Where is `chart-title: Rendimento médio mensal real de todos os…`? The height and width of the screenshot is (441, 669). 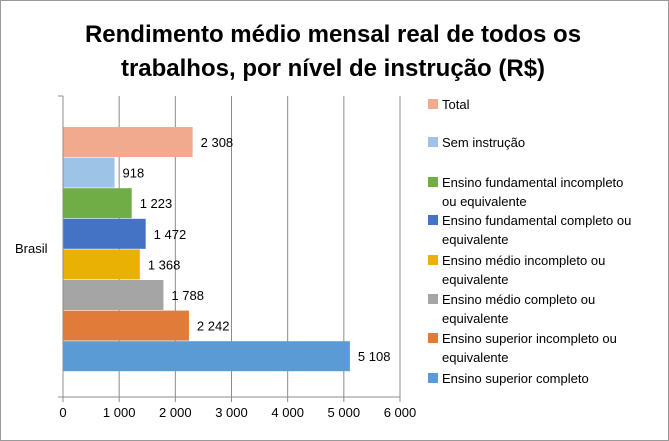 chart-title: Rendimento médio mensal real de todos os… is located at coordinates (333, 51).